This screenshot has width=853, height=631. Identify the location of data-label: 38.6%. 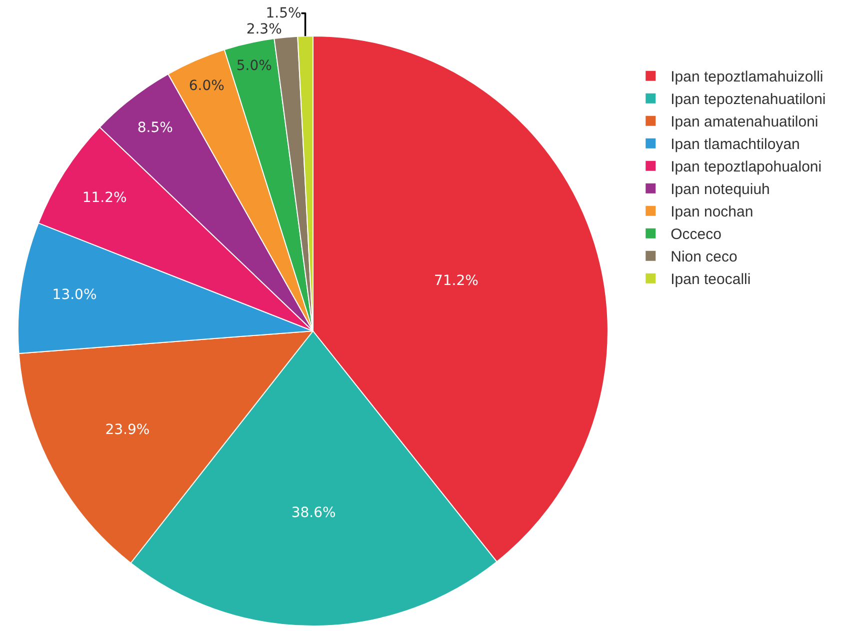
(313, 513).